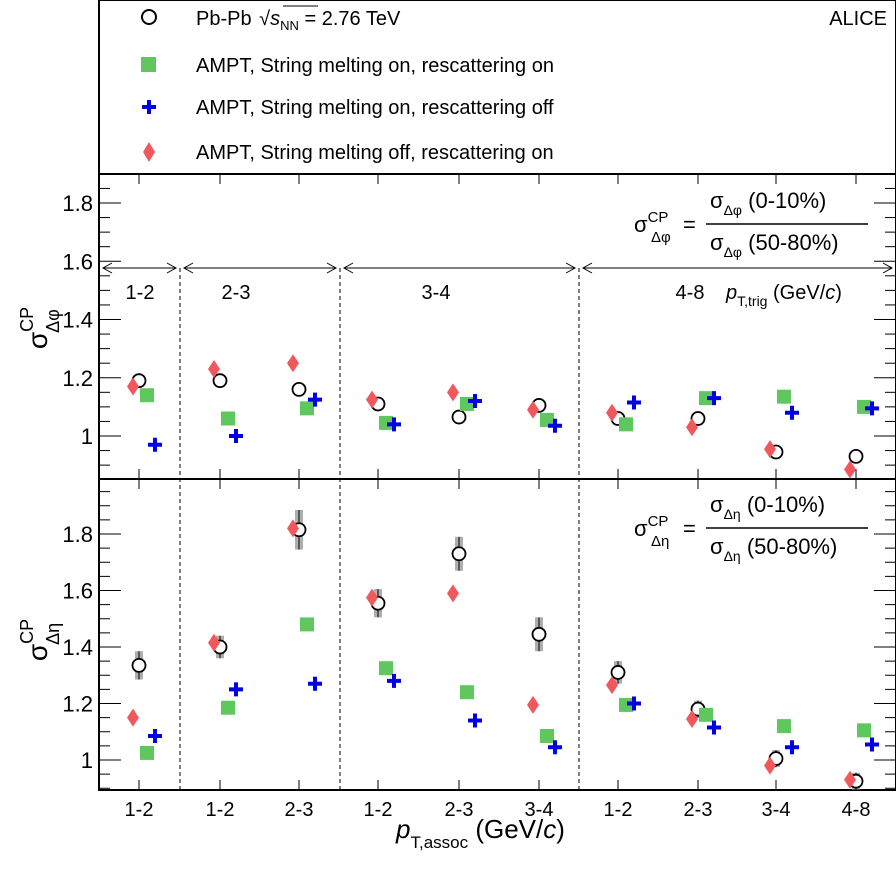 The width and height of the screenshot is (896, 875). I want to click on x-axis-title: pT,assoc (GeV/c), so click(480, 833).